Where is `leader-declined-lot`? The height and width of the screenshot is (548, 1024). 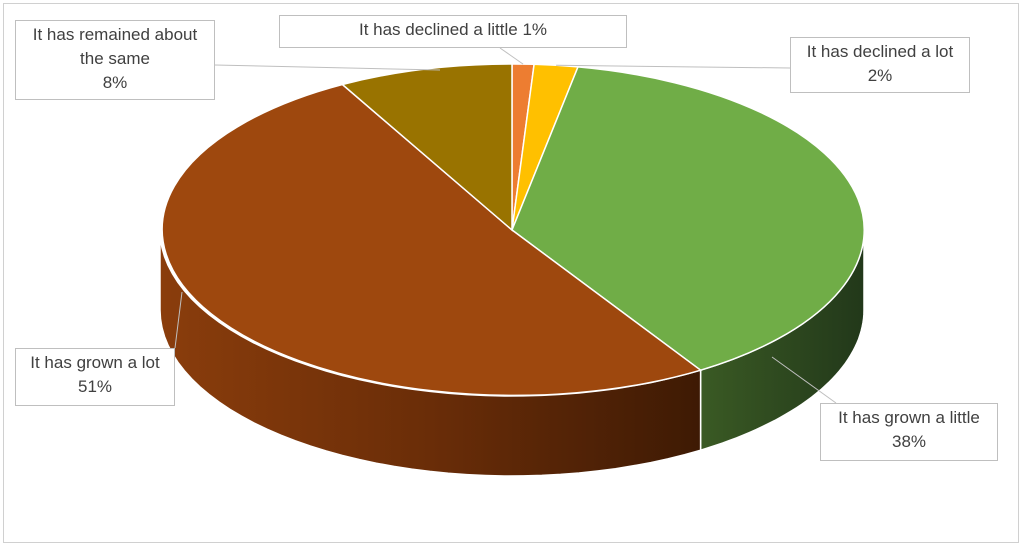
leader-declined-lot is located at coordinates (673, 66).